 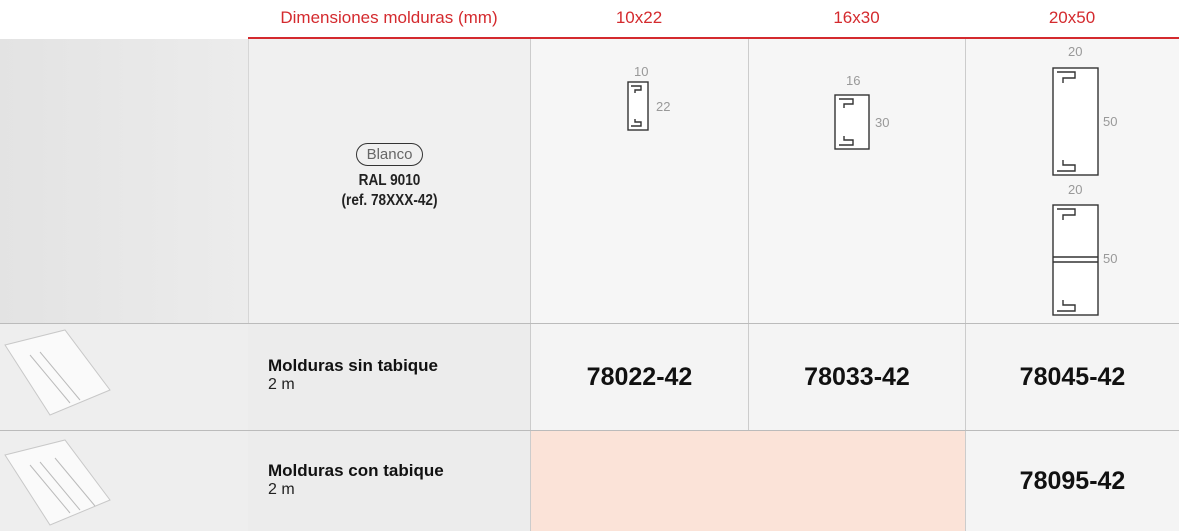 I want to click on size-header: 10x22, so click(x=639, y=17).